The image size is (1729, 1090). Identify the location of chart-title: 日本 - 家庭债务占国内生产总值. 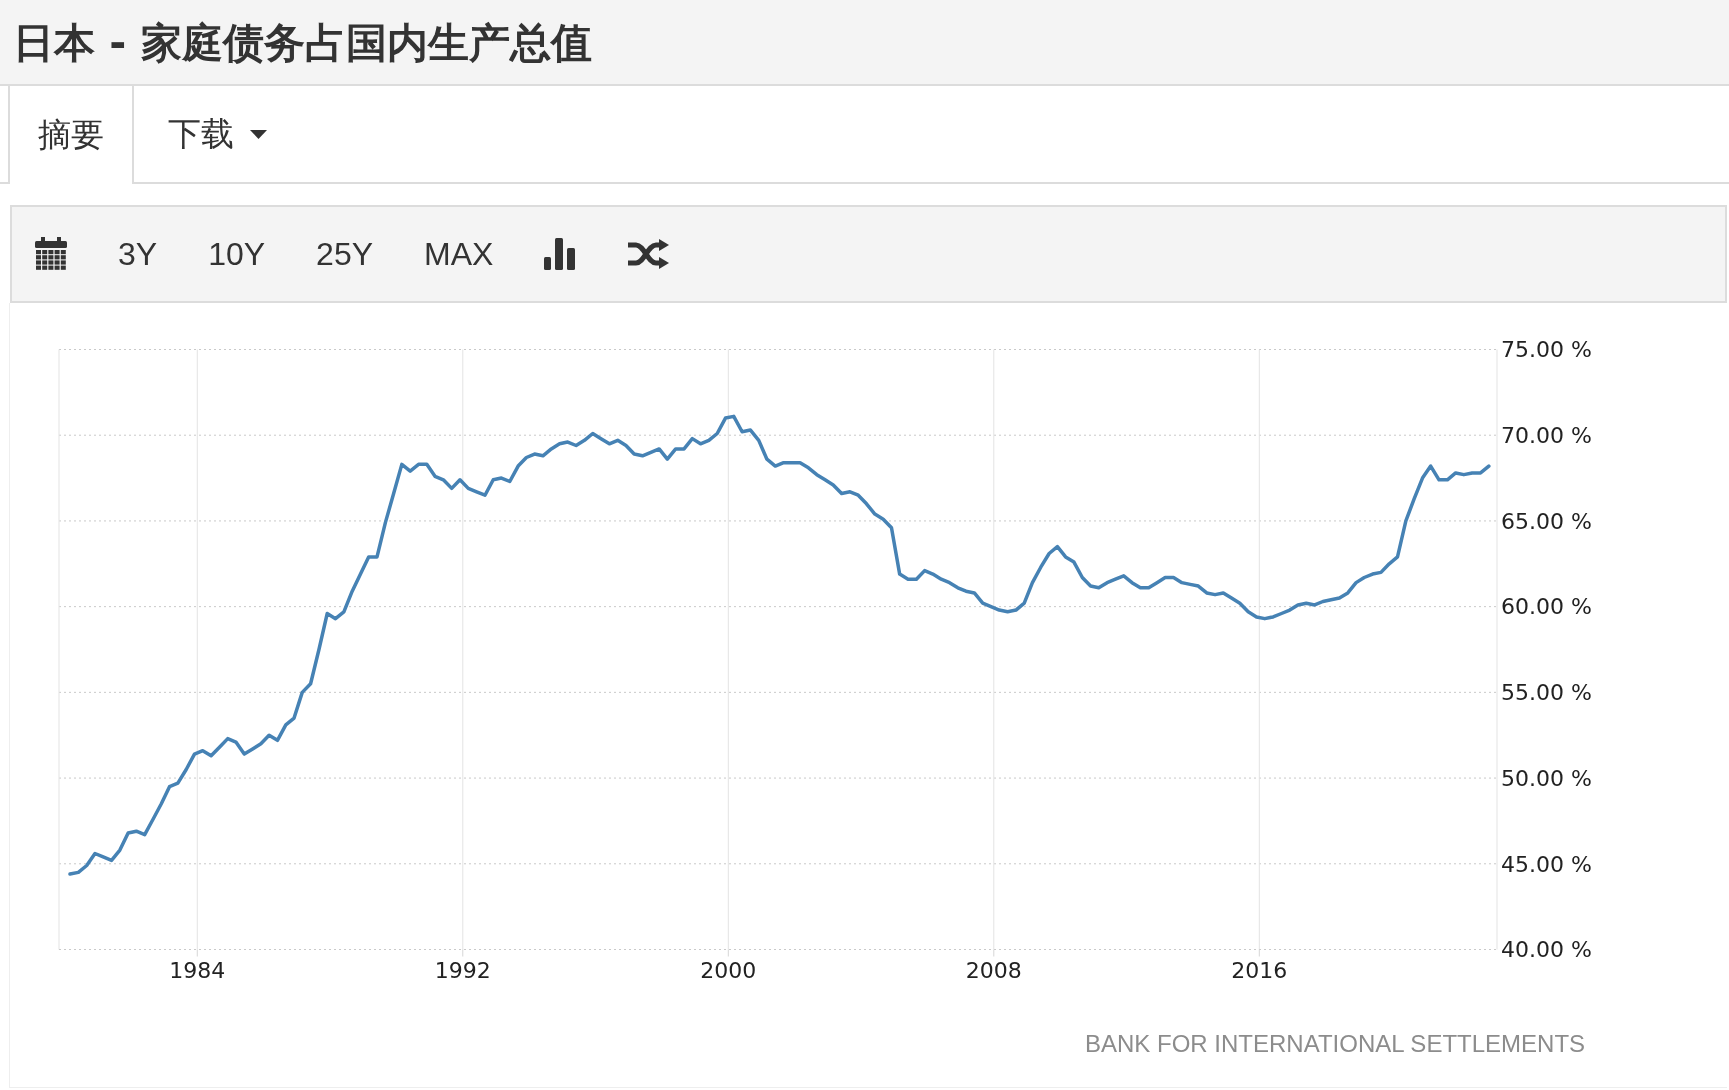
(302, 43).